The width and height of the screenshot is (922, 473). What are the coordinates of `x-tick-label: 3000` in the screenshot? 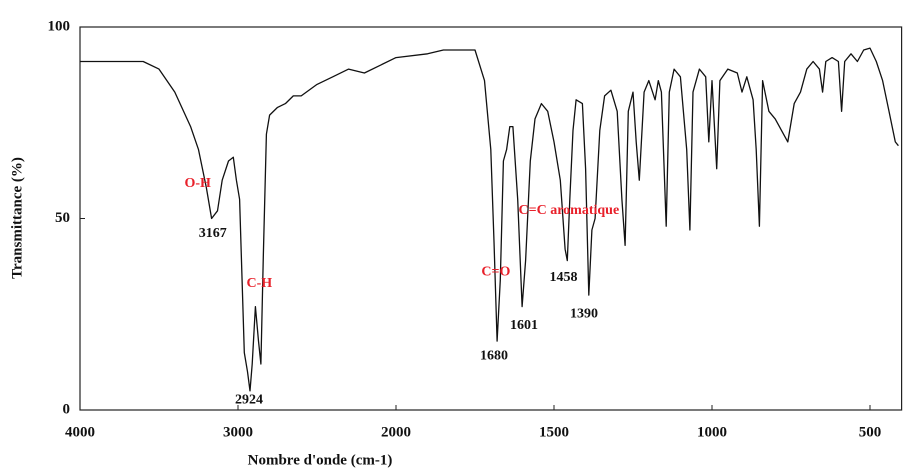 It's located at (238, 432).